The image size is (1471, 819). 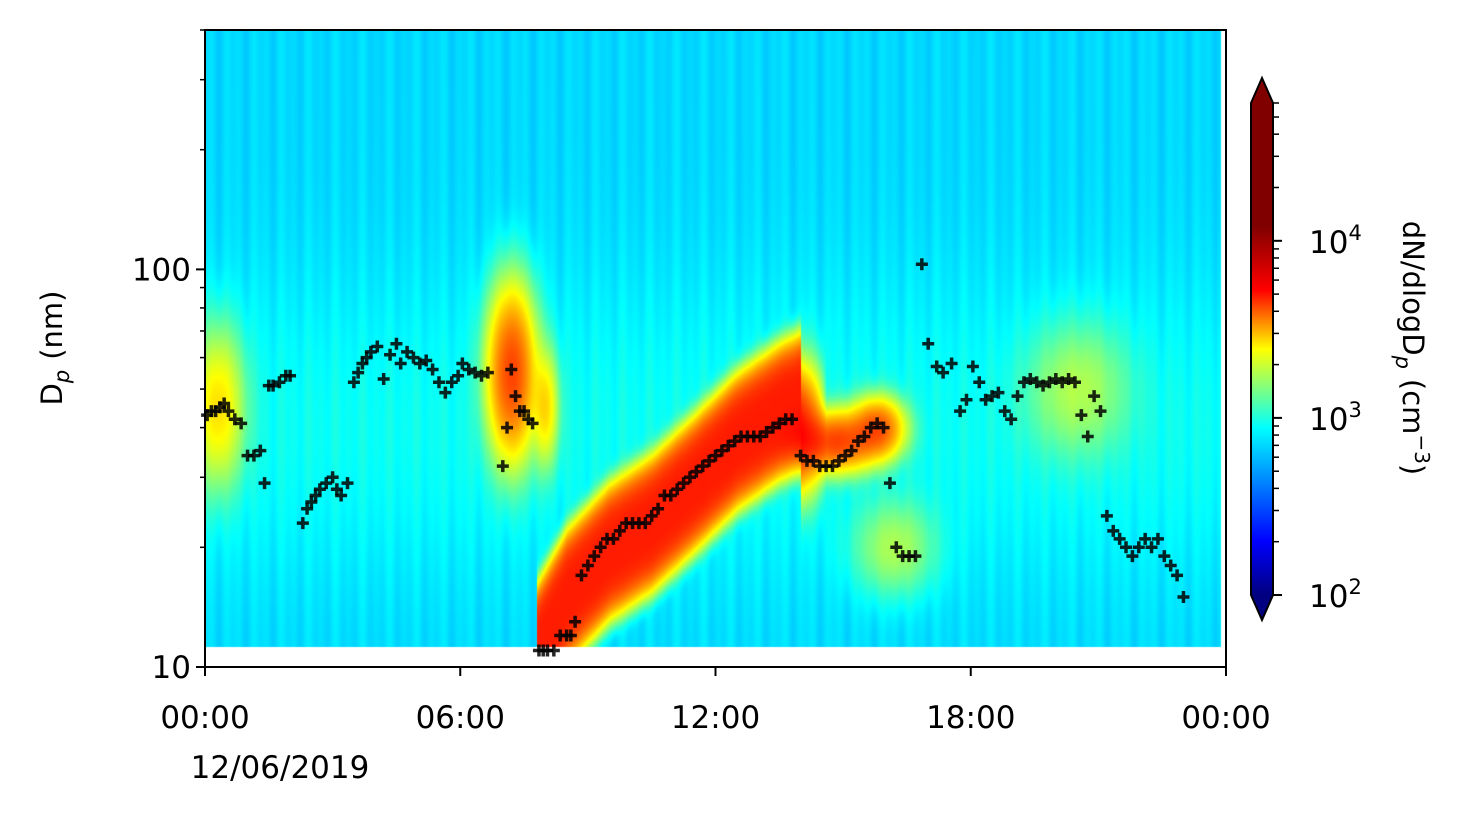 What do you see at coordinates (171, 668) in the screenshot?
I see `y-tick-label: 10` at bounding box center [171, 668].